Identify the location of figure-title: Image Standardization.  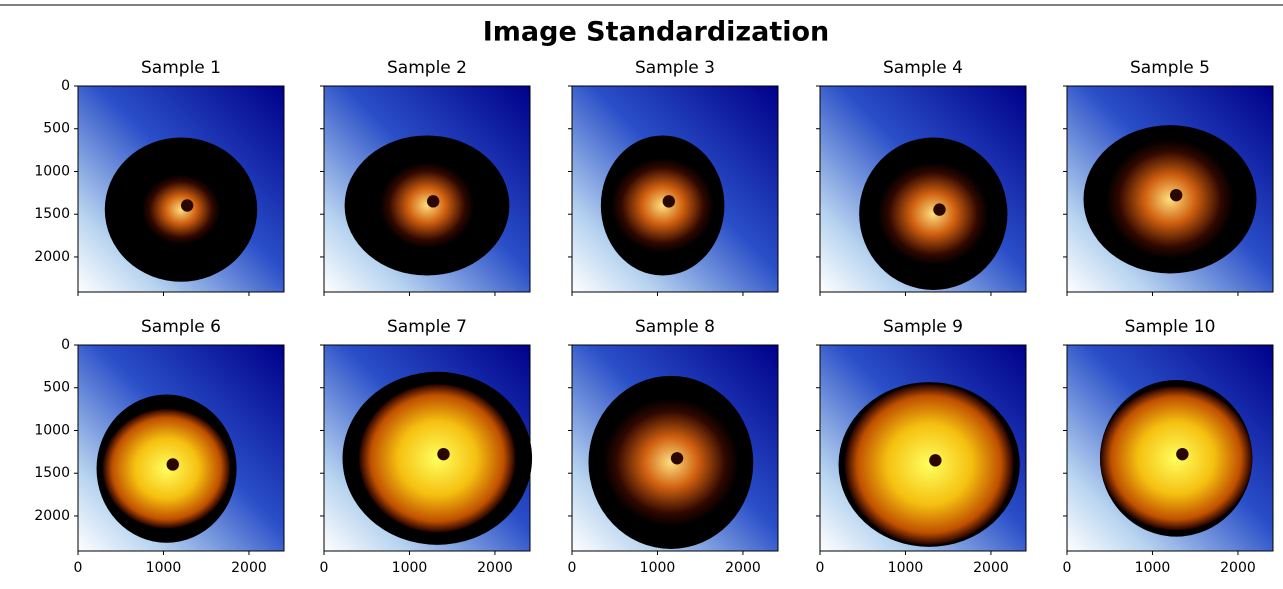
(656, 32).